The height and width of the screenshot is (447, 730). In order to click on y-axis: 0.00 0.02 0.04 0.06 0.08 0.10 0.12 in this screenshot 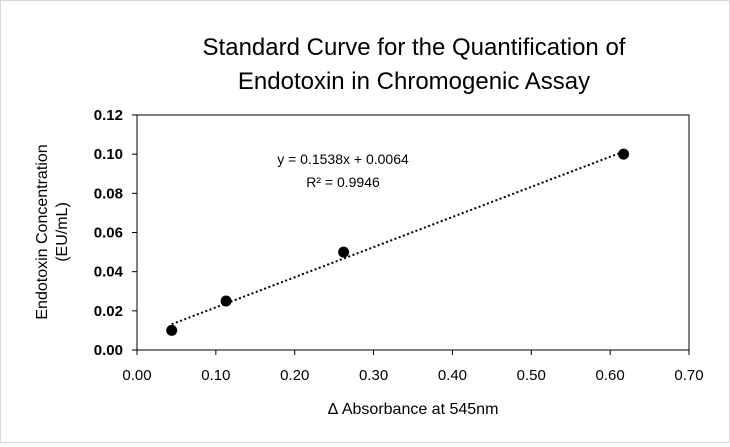, I will do `click(115, 233)`.